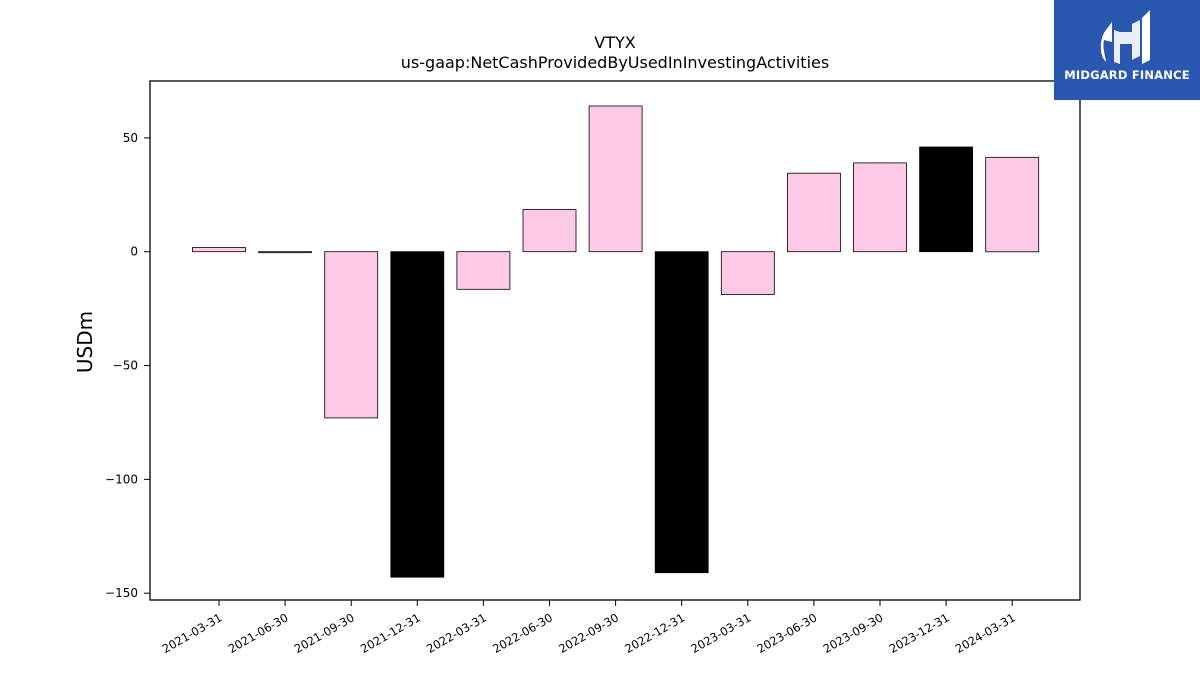 The width and height of the screenshot is (1200, 675). Describe the element at coordinates (390, 633) in the screenshot. I see `x-tick-label: 2021-12-31` at that location.